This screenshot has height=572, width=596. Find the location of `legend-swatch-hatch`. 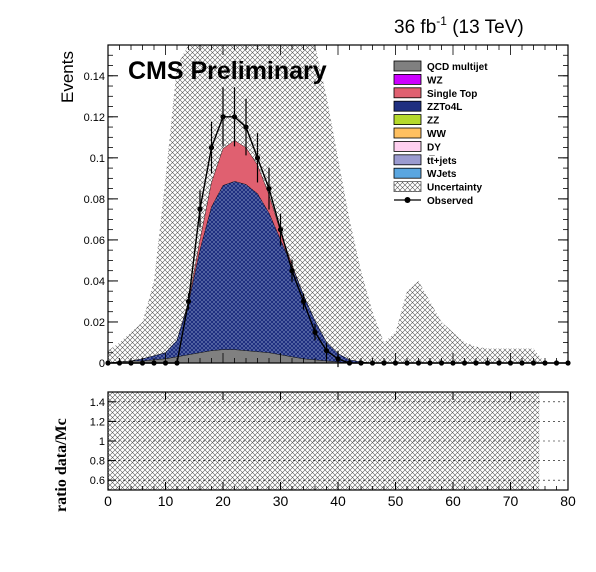

legend-swatch-hatch is located at coordinates (407, 187).